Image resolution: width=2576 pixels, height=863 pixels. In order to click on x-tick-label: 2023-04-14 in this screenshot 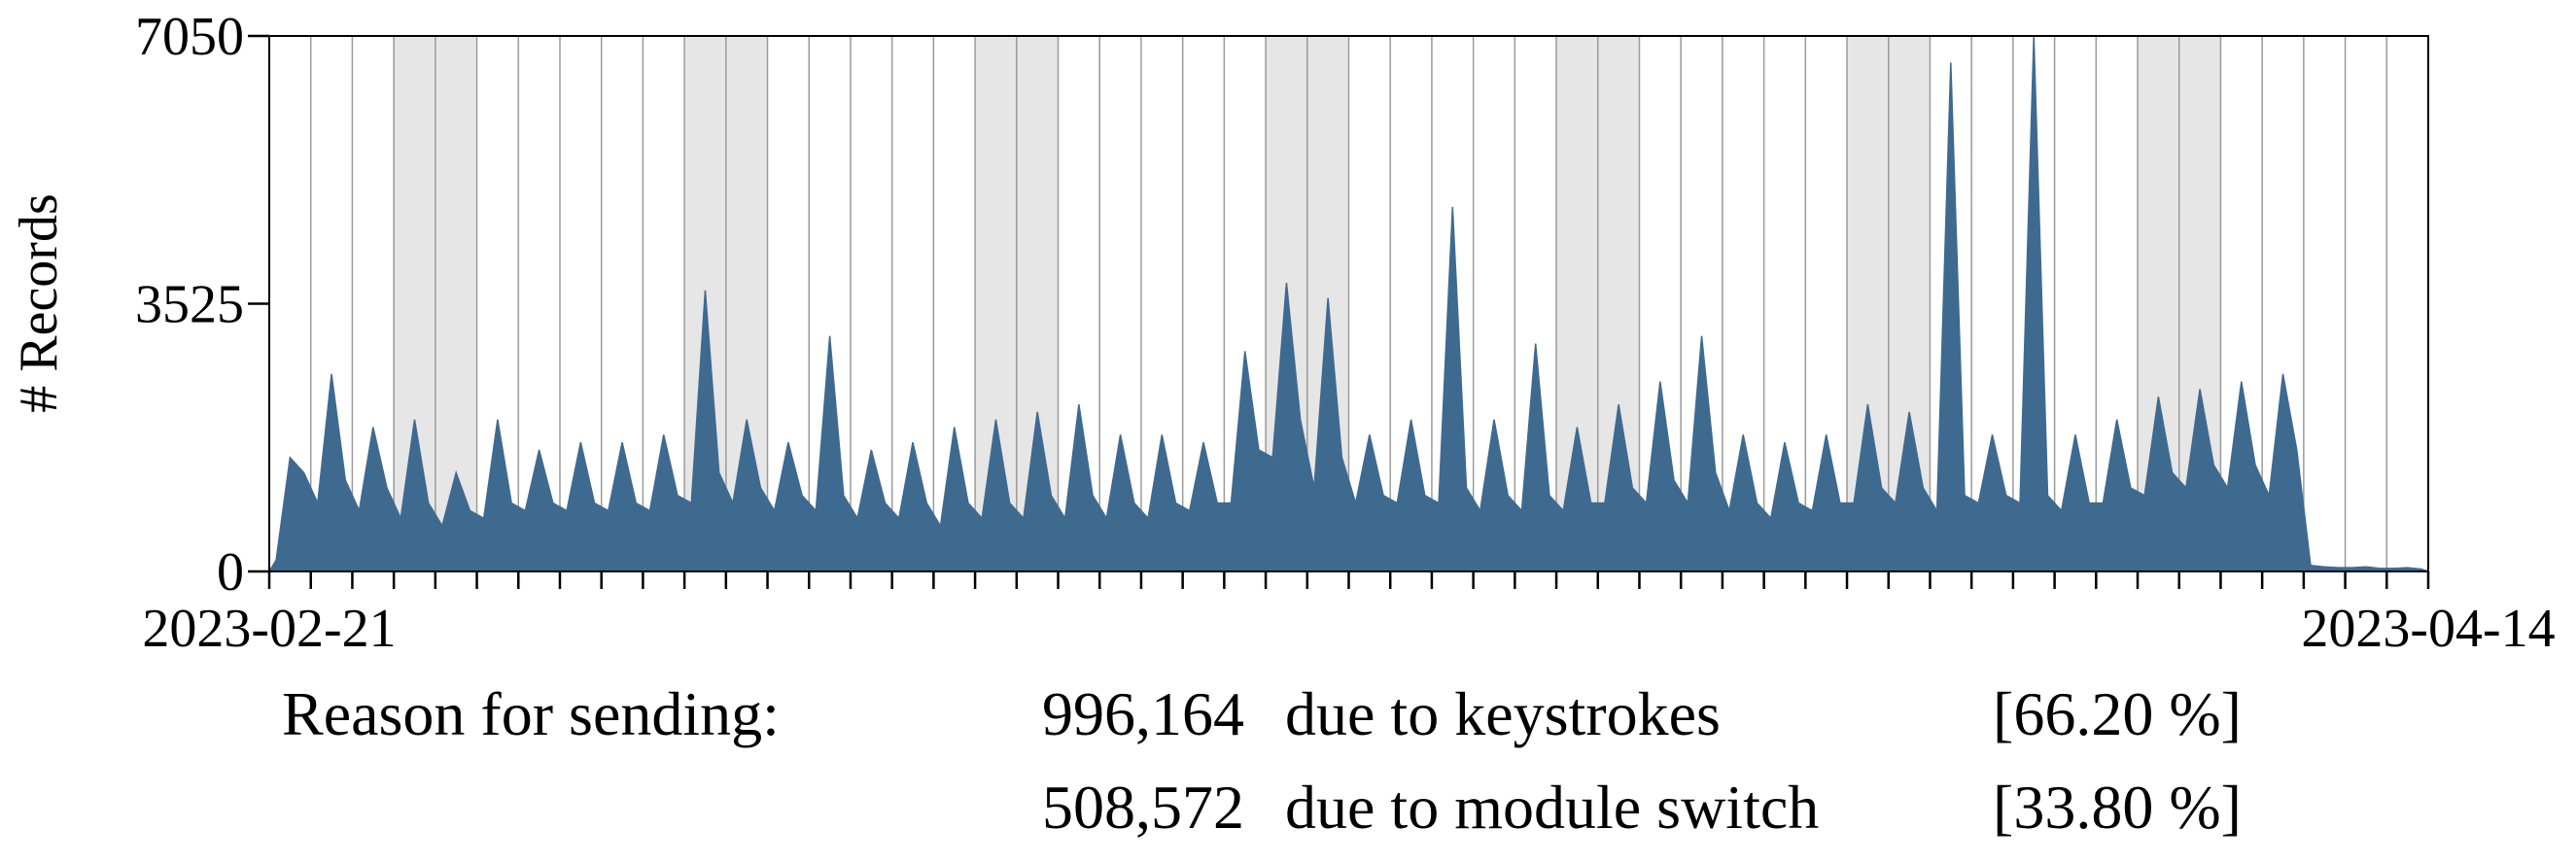, I will do `click(2428, 629)`.